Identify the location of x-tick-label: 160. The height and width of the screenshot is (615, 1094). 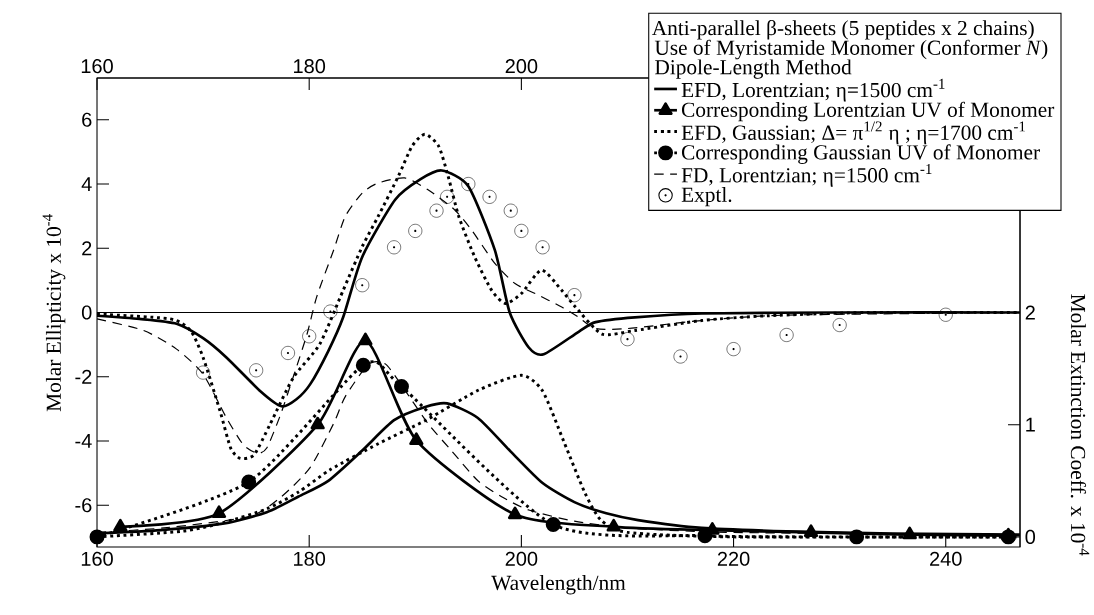
(97, 558).